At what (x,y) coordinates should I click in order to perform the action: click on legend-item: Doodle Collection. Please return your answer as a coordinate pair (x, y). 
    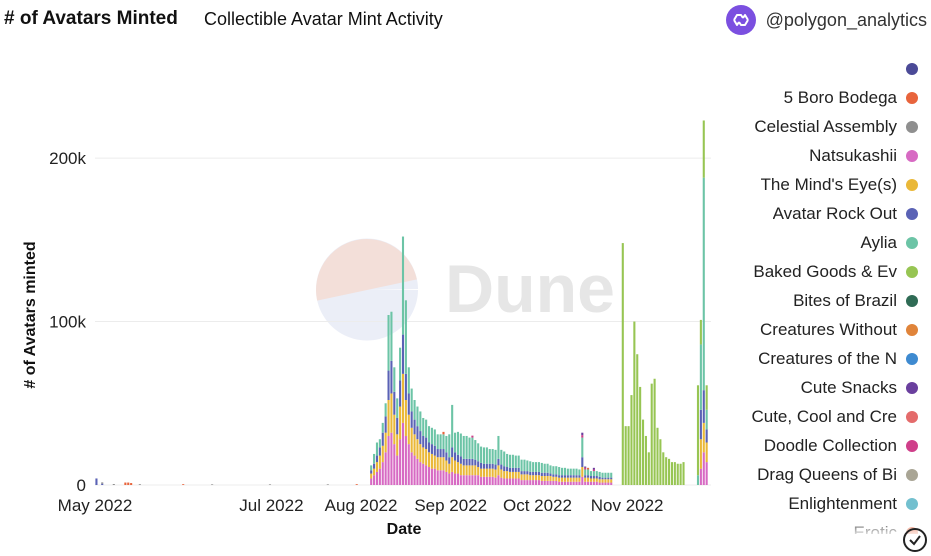
    Looking at the image, I should click on (841, 445).